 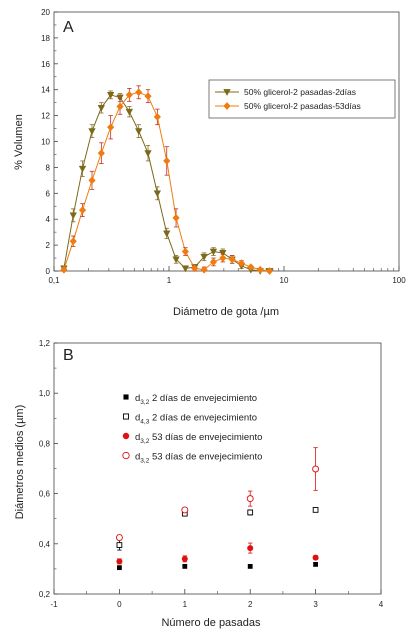 What do you see at coordinates (48, 469) in the screenshot?
I see `panel-b-y-axis: 0,2 0,4 0,6 0,8 1,0 1,2` at bounding box center [48, 469].